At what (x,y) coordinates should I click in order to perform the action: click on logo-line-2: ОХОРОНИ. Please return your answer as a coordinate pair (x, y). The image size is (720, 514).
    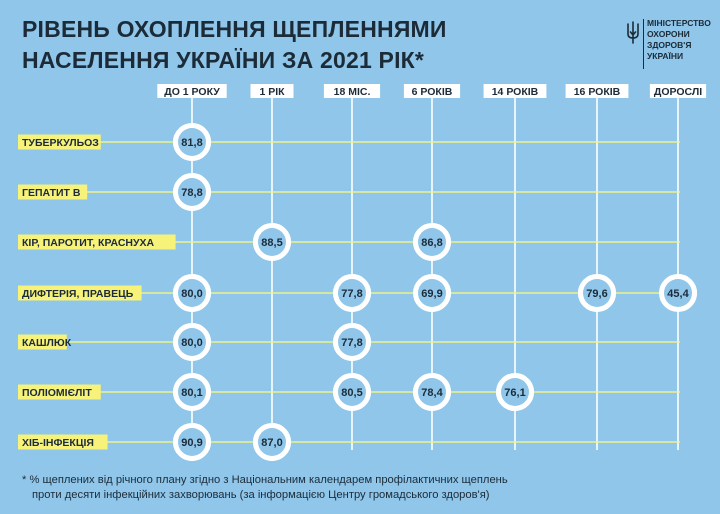
    Looking at the image, I should click on (668, 34).